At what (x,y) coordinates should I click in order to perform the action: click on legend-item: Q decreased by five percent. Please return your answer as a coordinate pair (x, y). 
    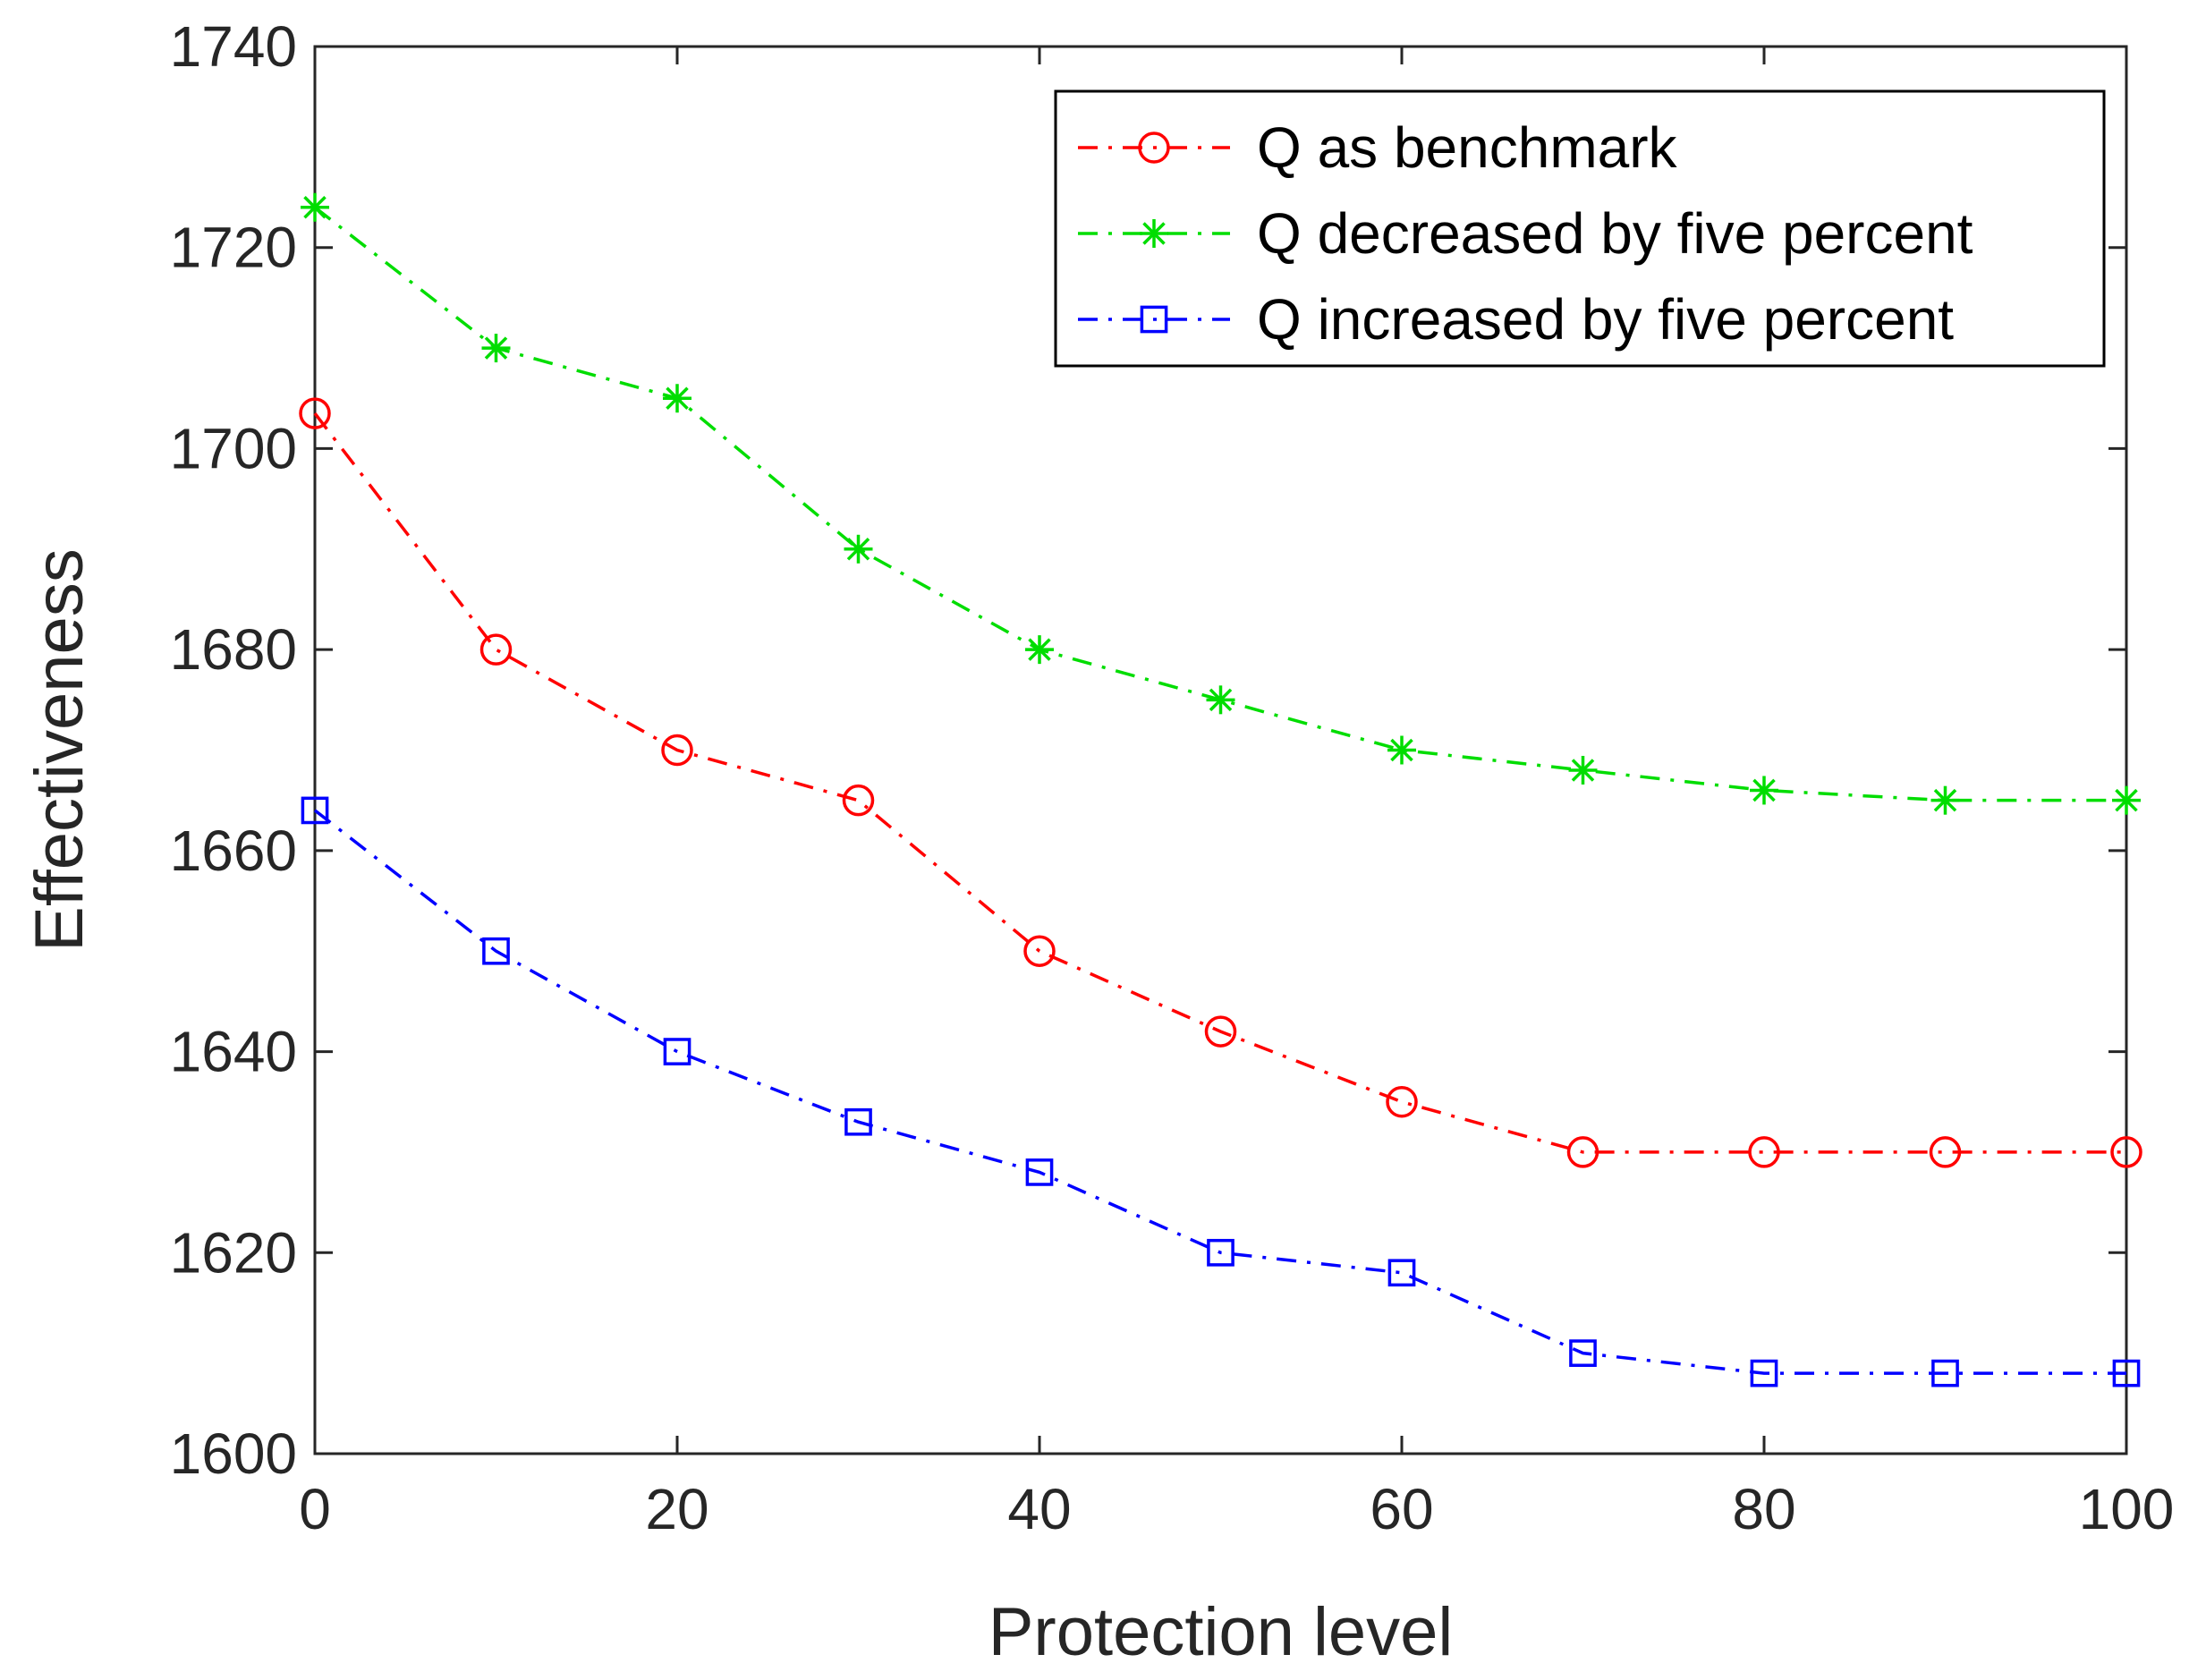
    Looking at the image, I should click on (1526, 233).